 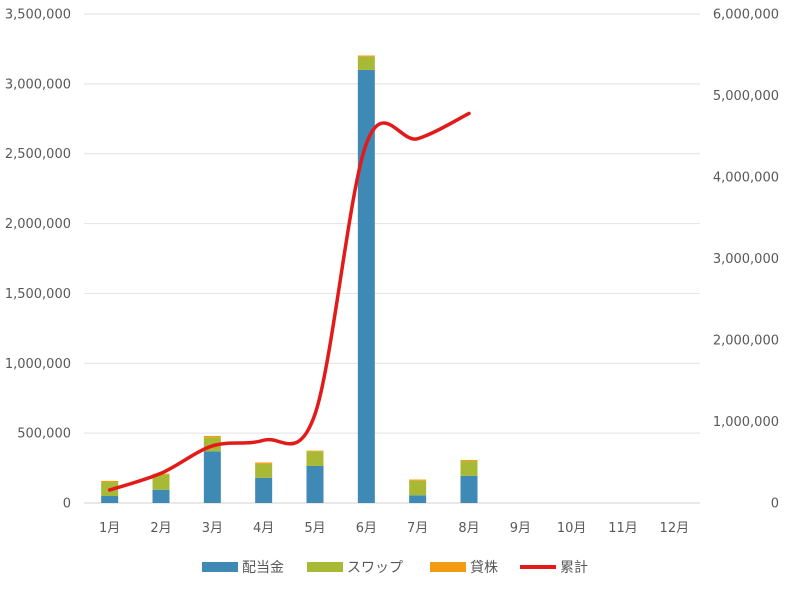 I want to click on x-axis: 1月 2月 3月 4月 5月 6月 7月 8月 9月 10月 11月 12月, so click(x=394, y=528).